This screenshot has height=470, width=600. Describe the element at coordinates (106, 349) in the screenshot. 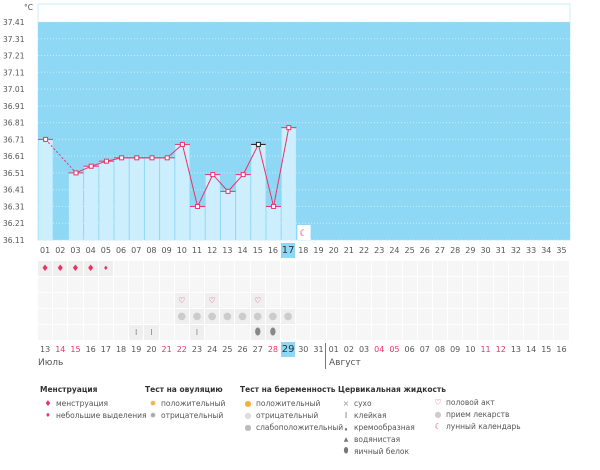

I see `calendar-date: 17` at that location.